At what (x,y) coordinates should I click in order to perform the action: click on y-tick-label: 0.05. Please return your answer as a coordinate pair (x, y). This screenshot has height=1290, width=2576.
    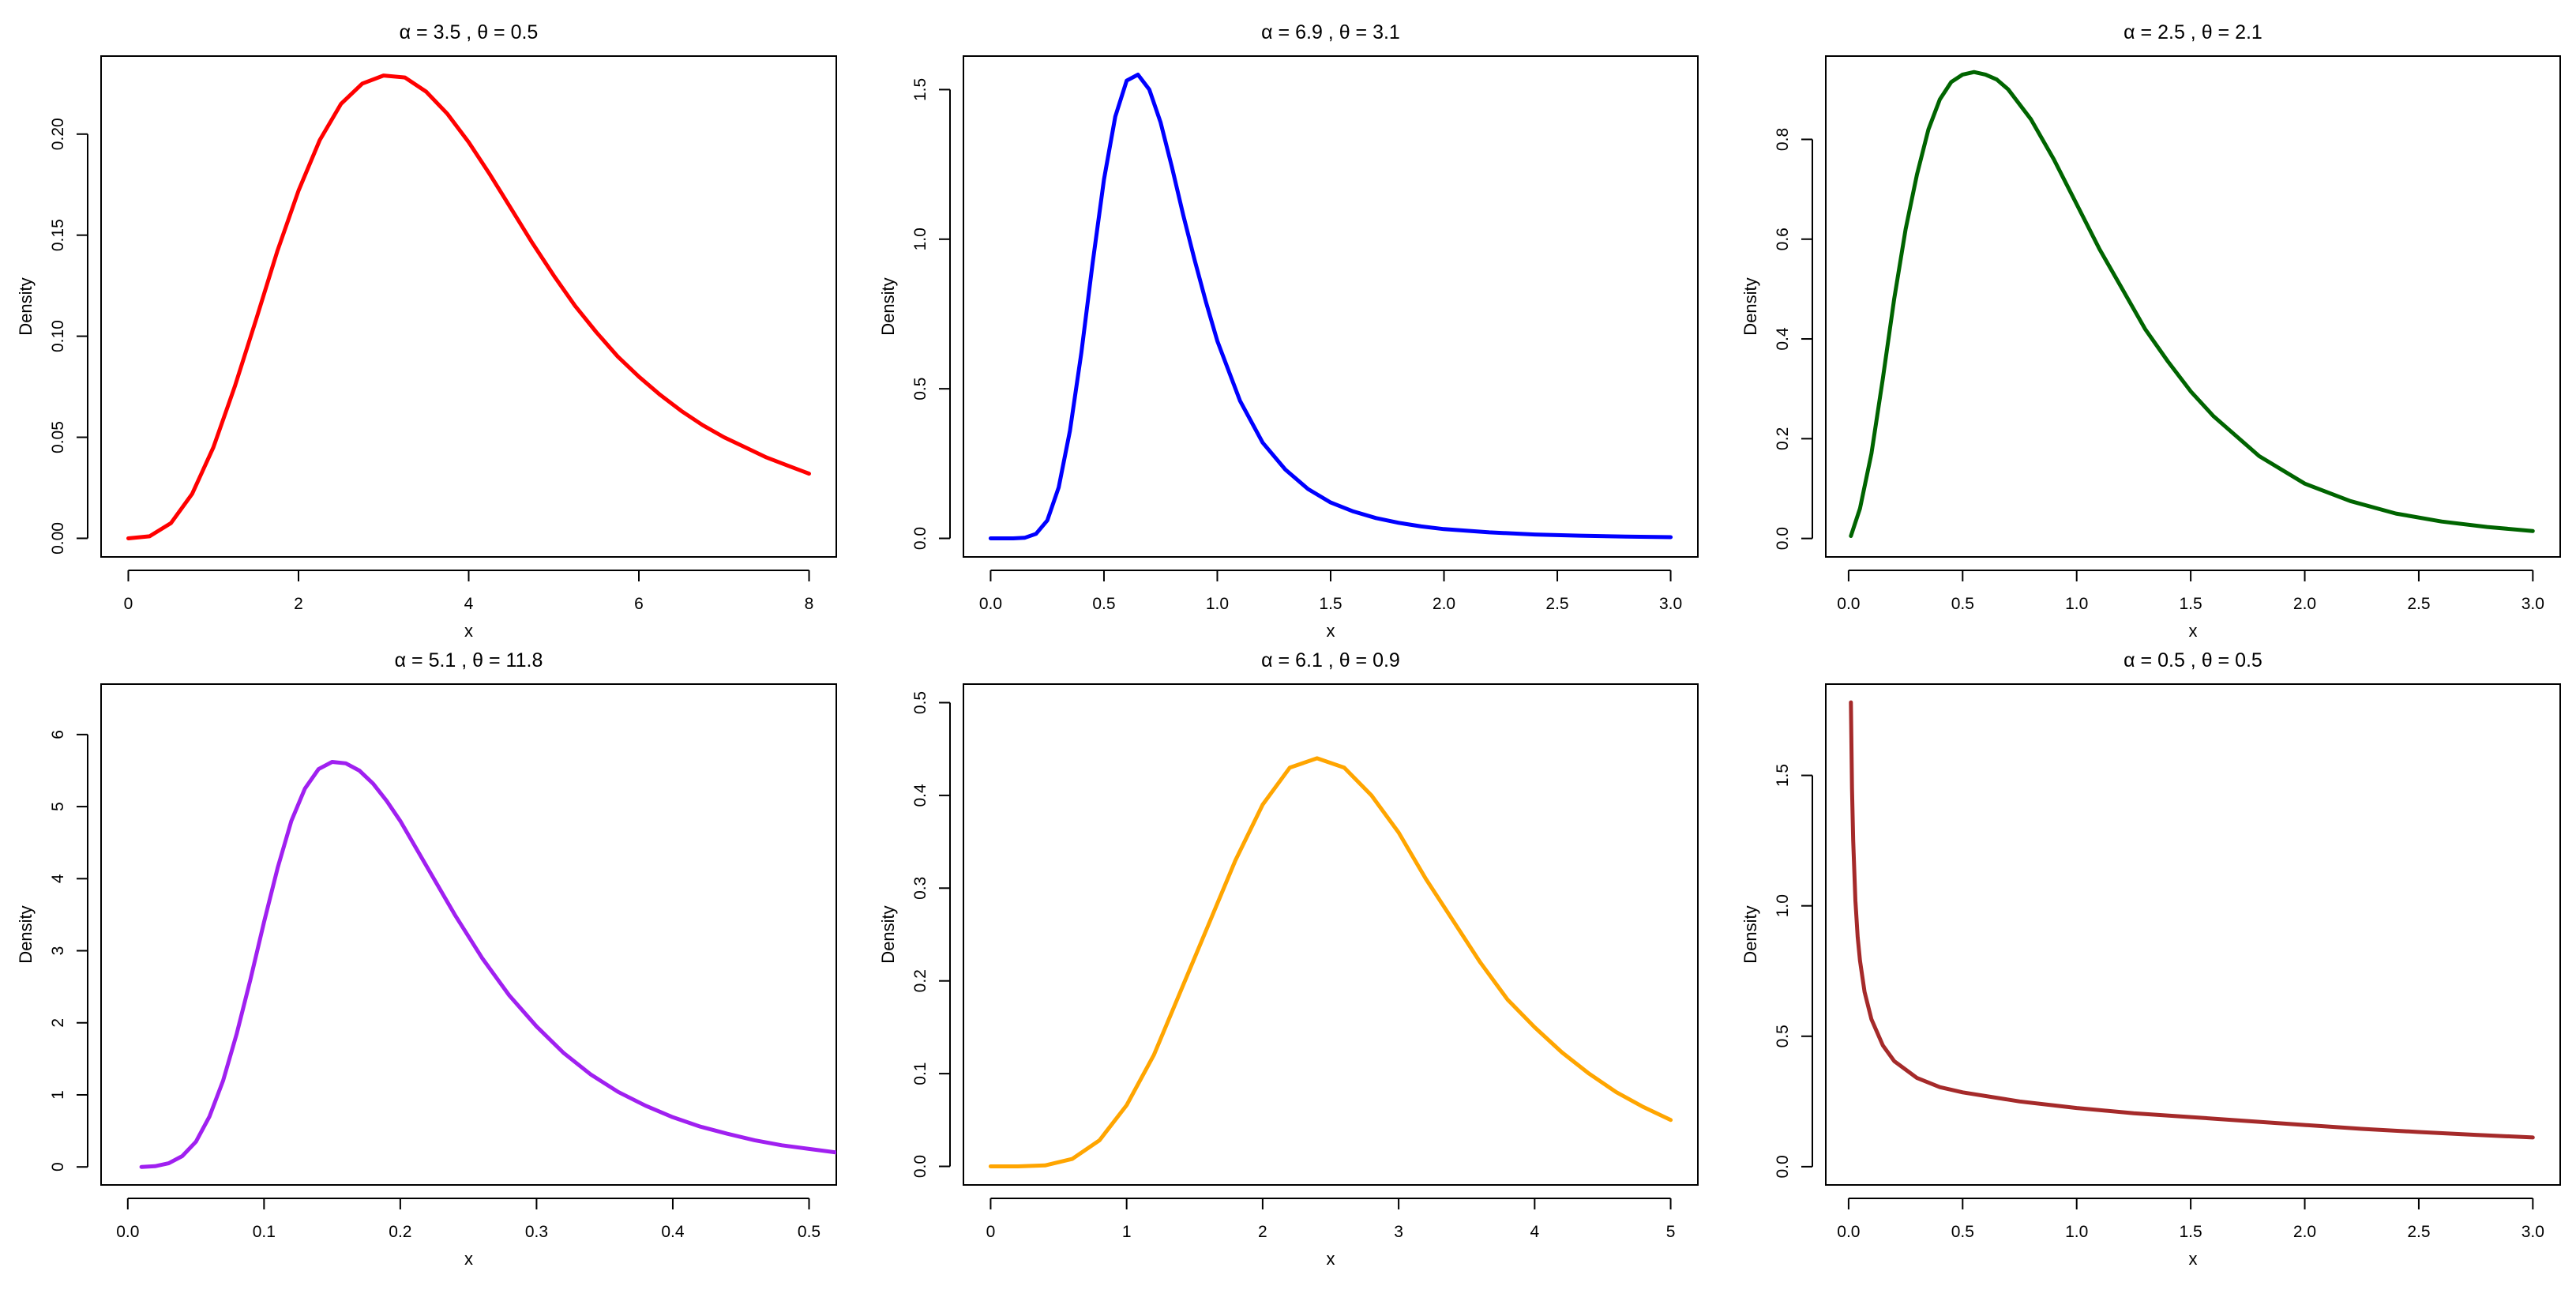
    Looking at the image, I should click on (58, 437).